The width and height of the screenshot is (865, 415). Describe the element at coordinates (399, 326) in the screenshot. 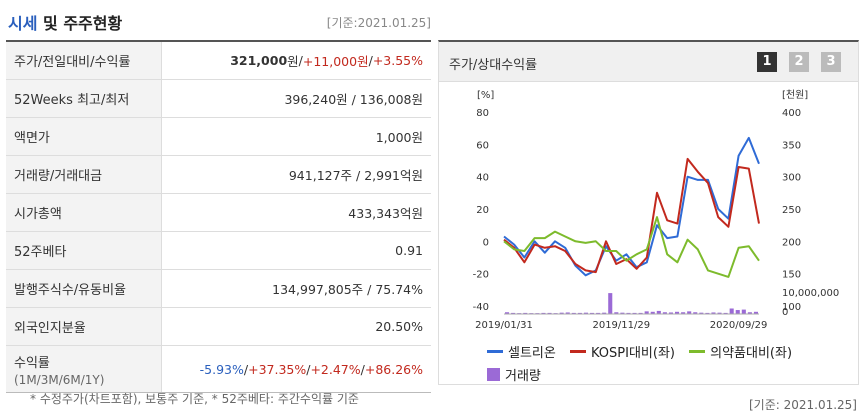

I see `row-value: 20.50%` at that location.